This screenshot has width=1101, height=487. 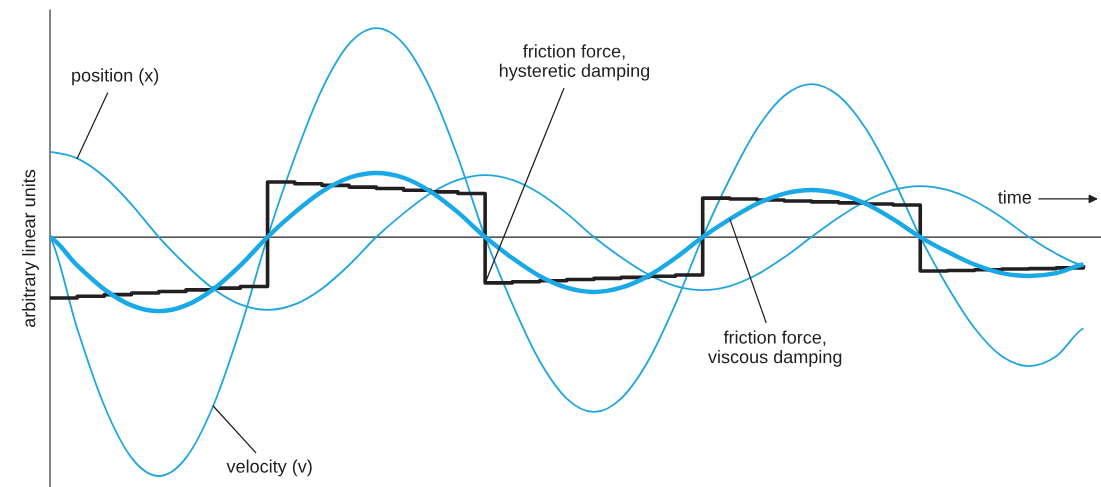 I want to click on text: position (x), so click(x=115, y=77).